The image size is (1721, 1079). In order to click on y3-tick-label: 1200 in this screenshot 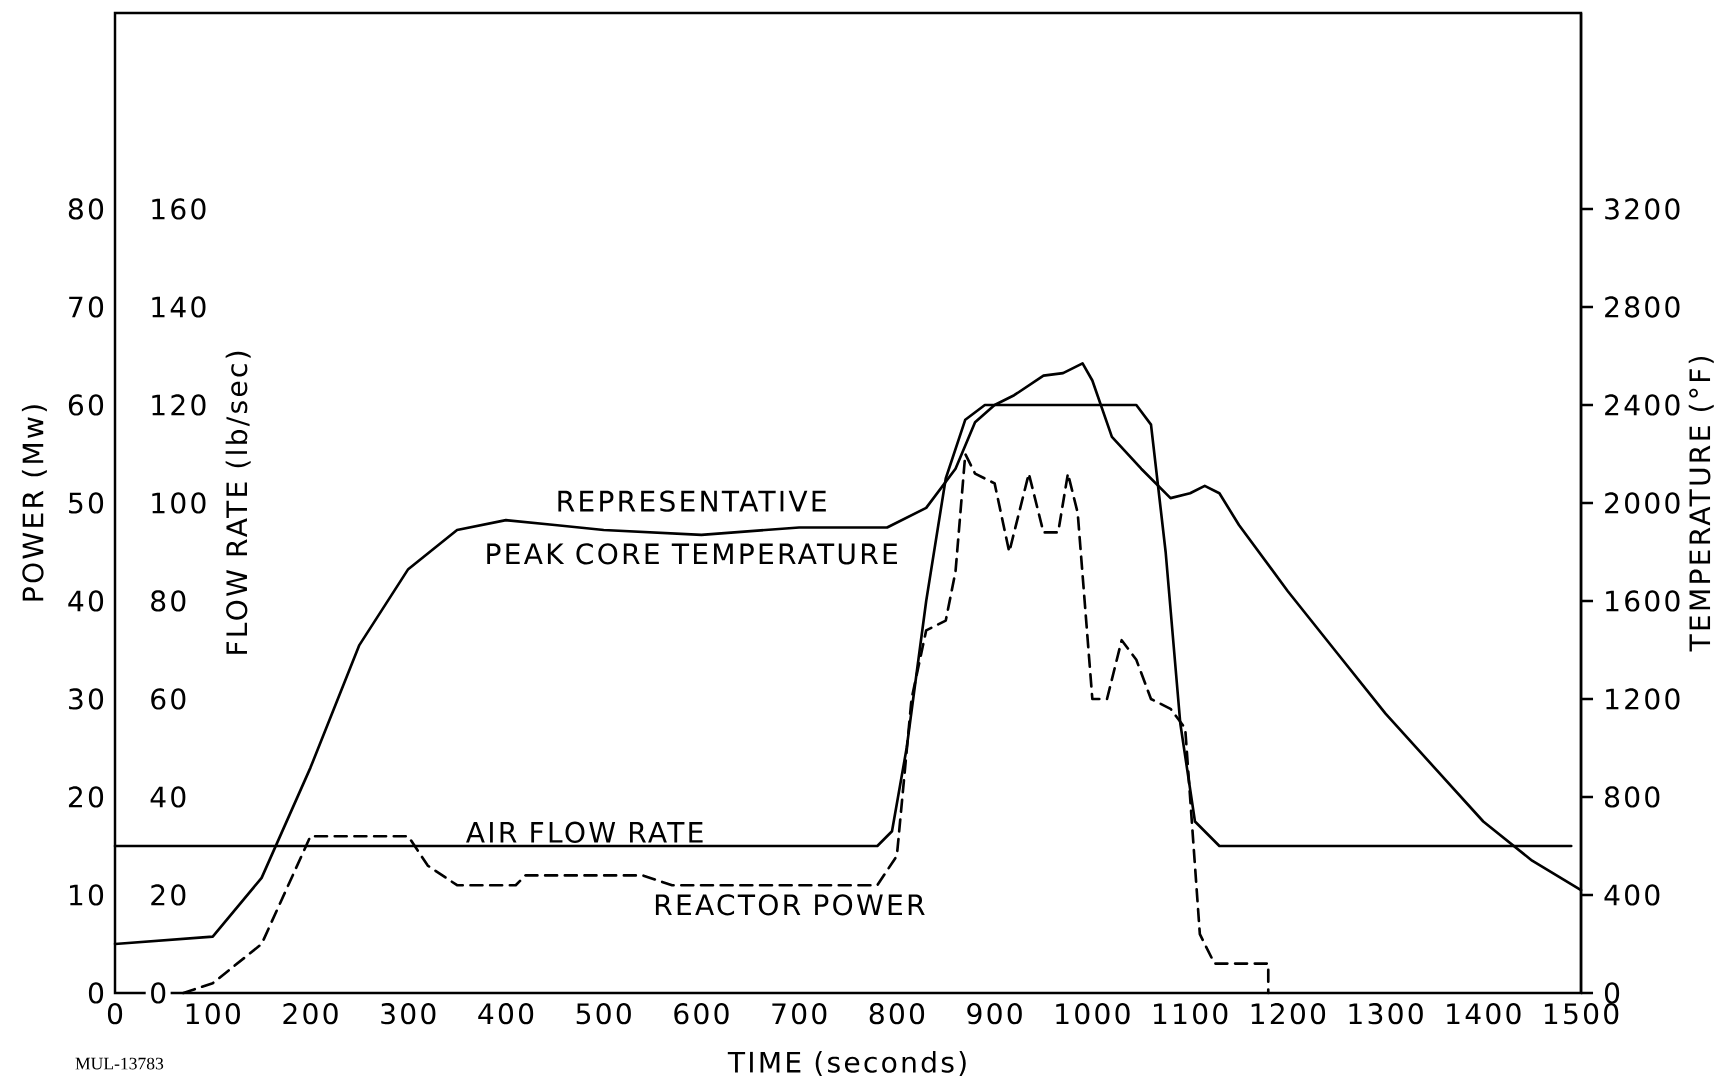, I will do `click(1643, 699)`.